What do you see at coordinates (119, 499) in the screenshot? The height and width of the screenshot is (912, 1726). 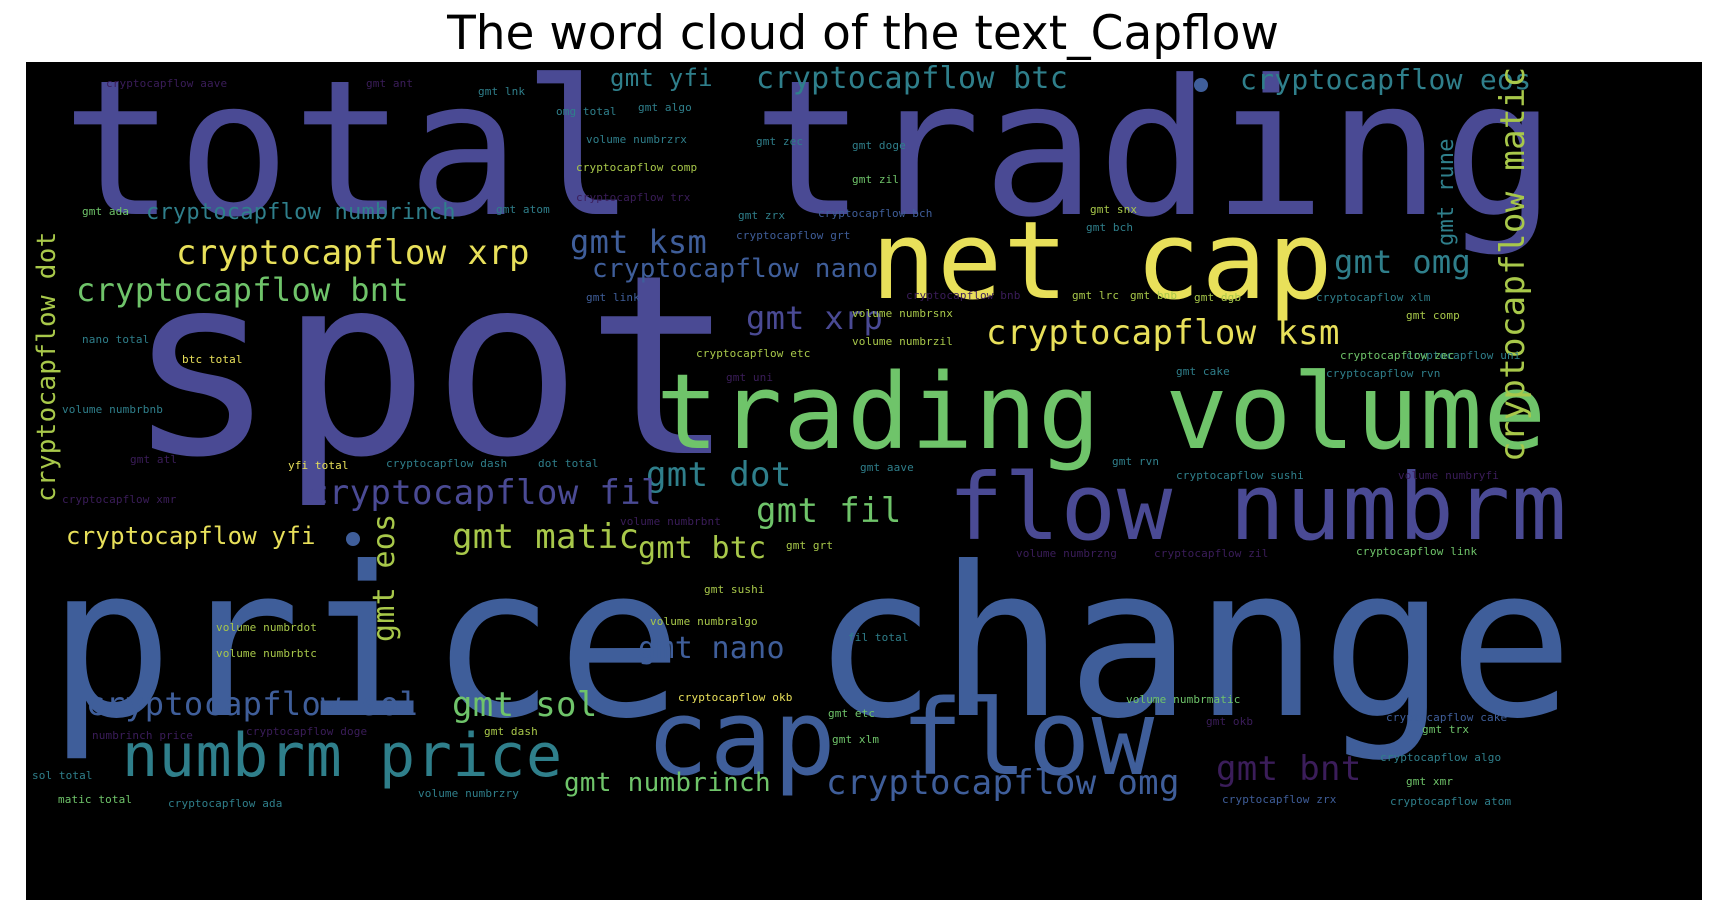 I see `small-word: cryptocapflow xmr` at bounding box center [119, 499].